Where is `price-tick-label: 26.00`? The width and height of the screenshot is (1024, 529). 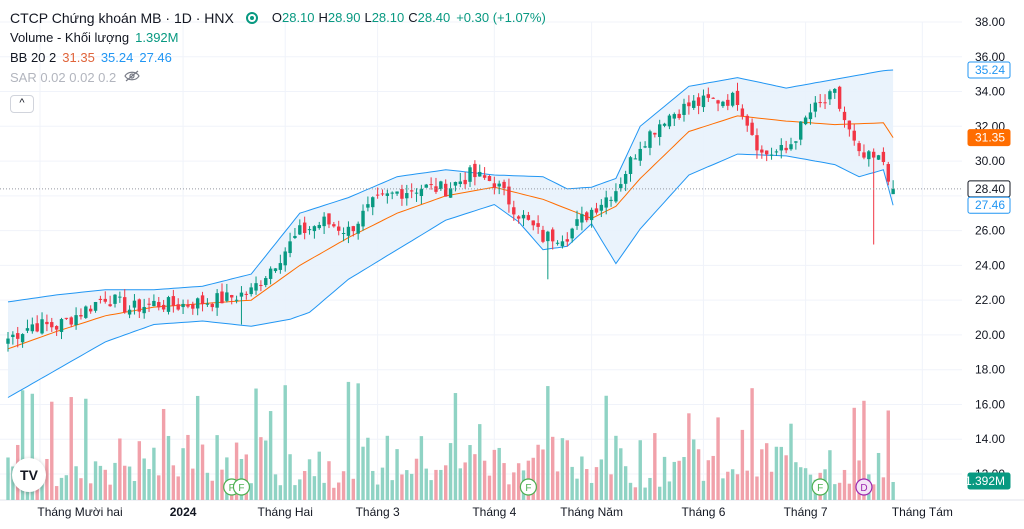 price-tick-label: 26.00 is located at coordinates (990, 231).